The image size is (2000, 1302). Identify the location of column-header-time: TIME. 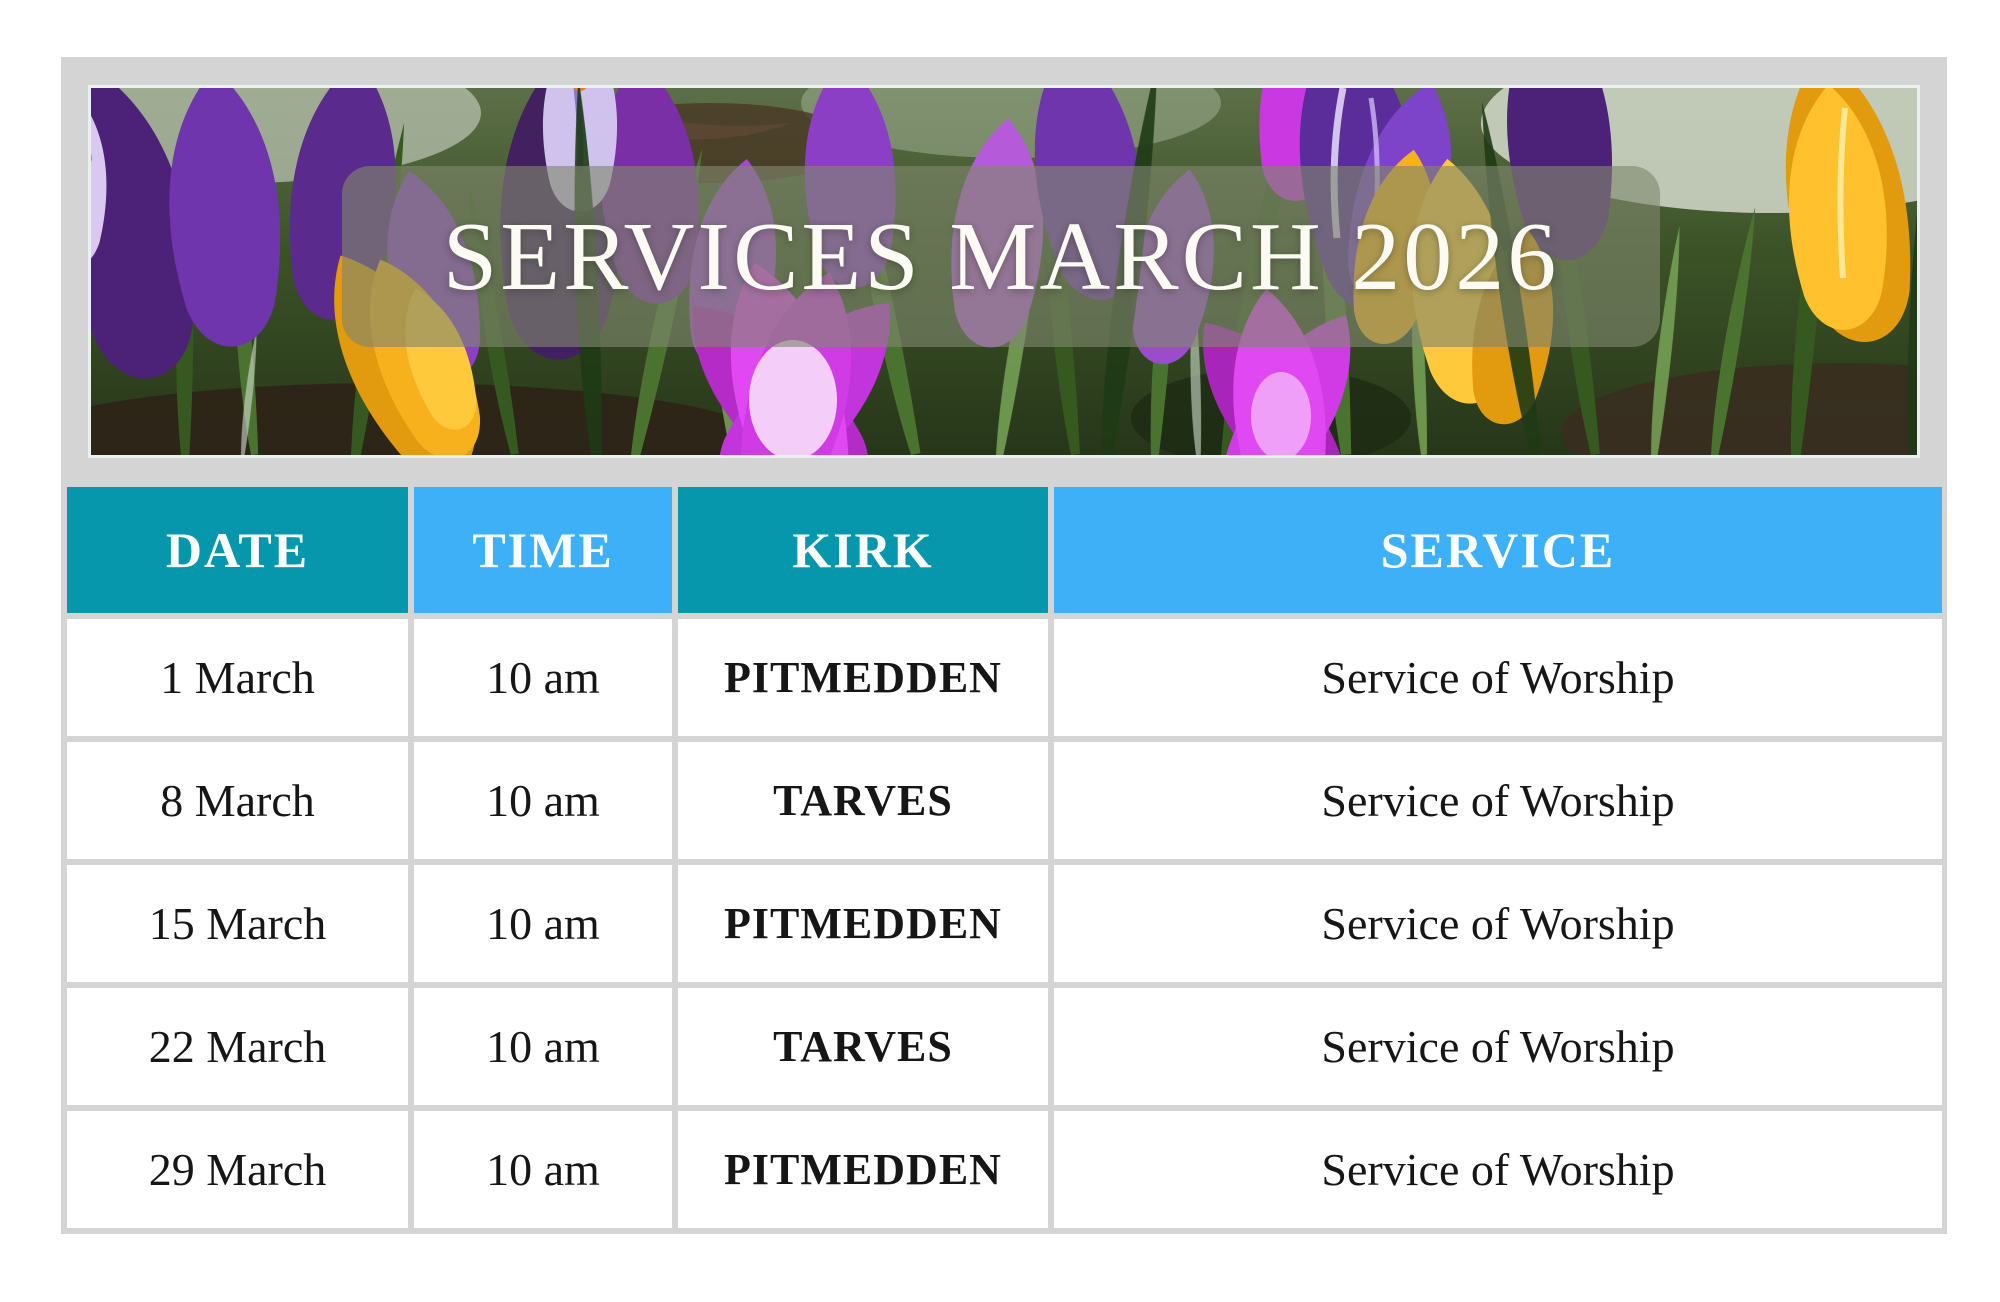
(543, 550).